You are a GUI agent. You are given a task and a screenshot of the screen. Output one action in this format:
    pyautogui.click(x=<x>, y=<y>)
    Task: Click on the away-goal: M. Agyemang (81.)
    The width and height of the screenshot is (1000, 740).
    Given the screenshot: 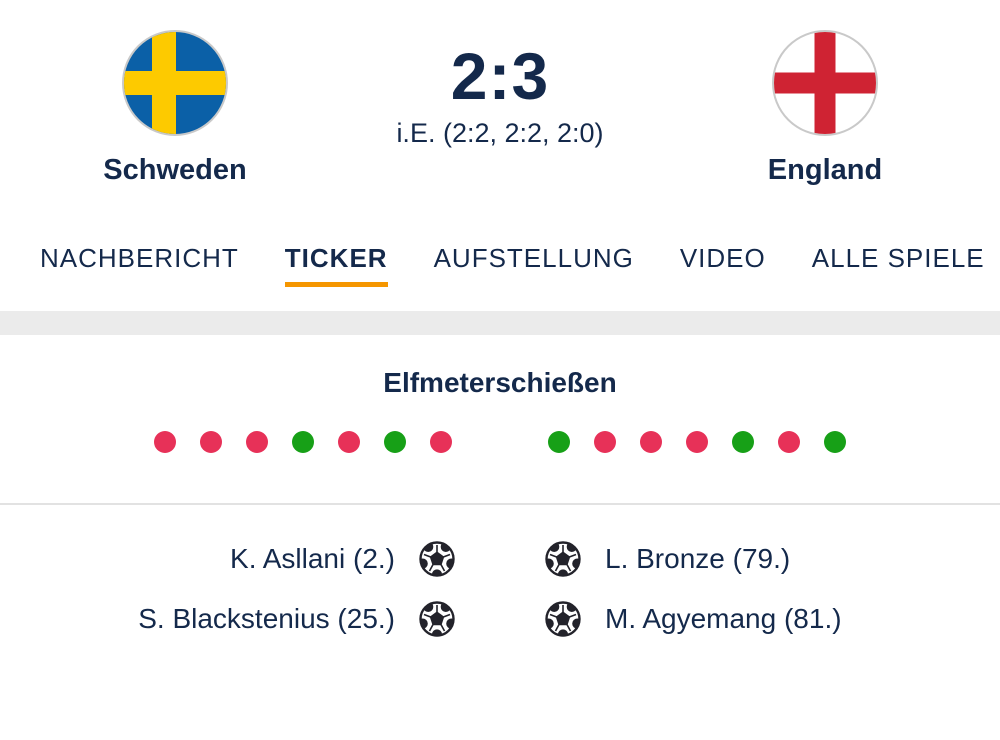 What is the action you would take?
    pyautogui.click(x=750, y=619)
    